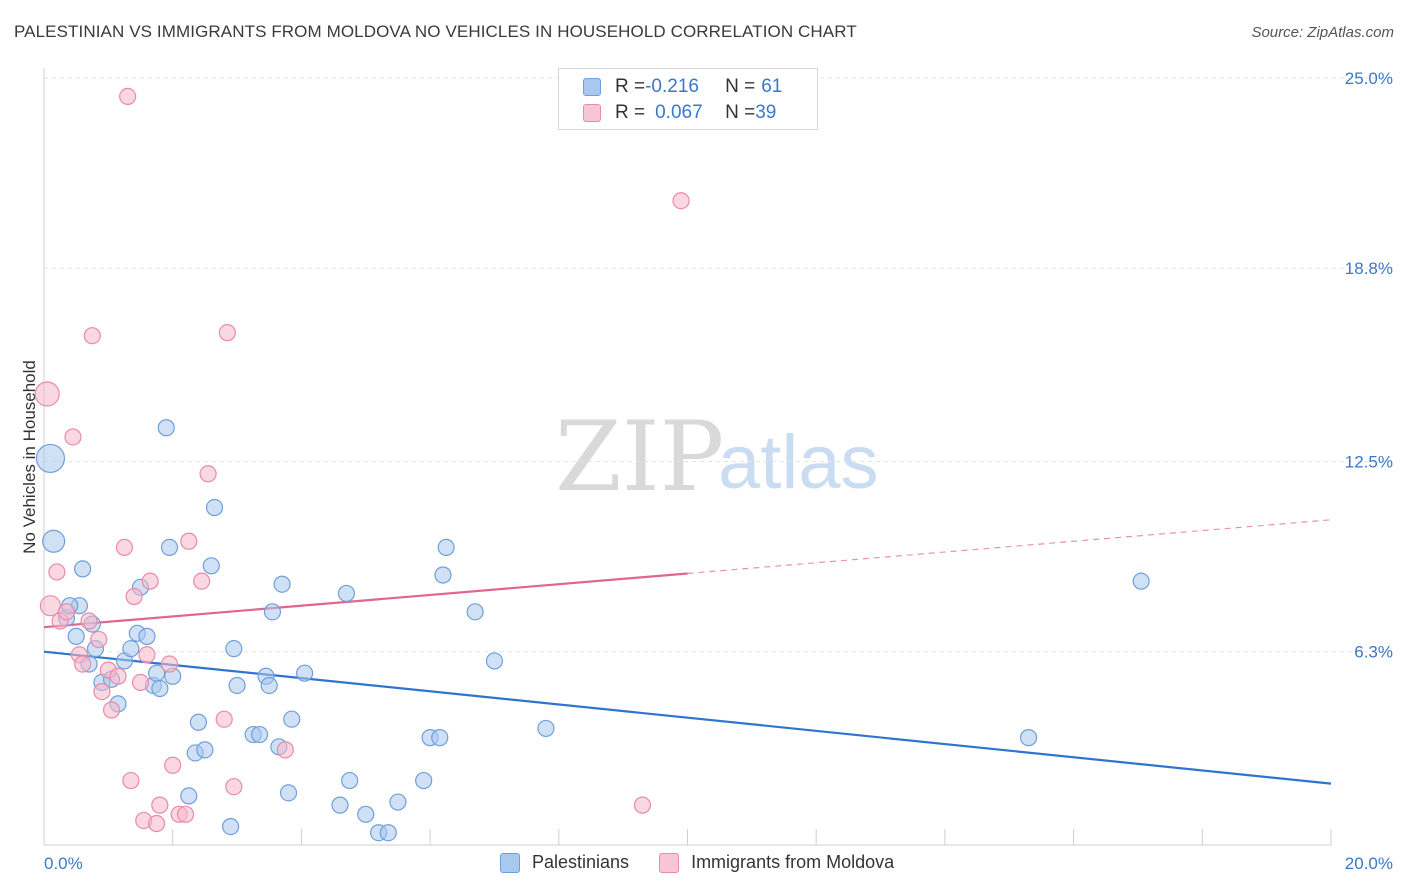 This screenshot has width=1406, height=892. I want to click on legend-row-palestinians: R = -0.216 N = 61, so click(682, 87).